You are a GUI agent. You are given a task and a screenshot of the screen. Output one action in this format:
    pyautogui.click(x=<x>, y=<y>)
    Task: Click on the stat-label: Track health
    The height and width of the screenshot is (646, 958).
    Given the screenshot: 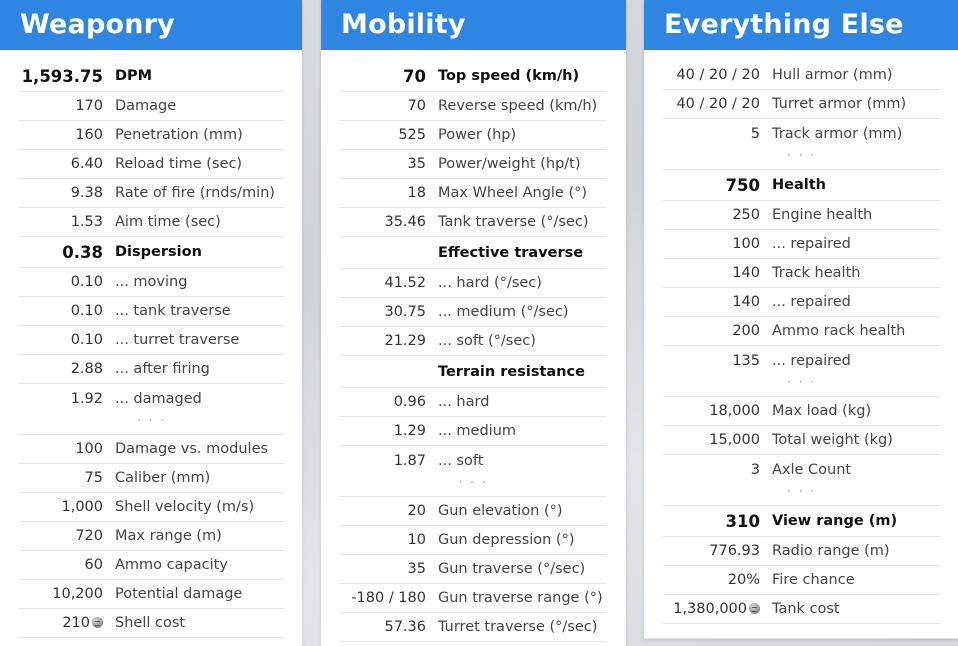 What is the action you would take?
    pyautogui.click(x=816, y=273)
    